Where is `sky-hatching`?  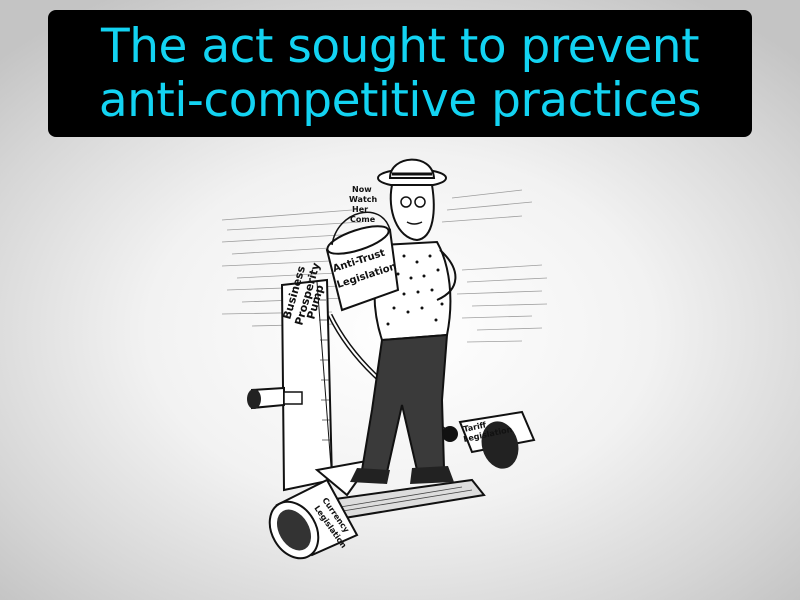
sky-hatching is located at coordinates (385, 266).